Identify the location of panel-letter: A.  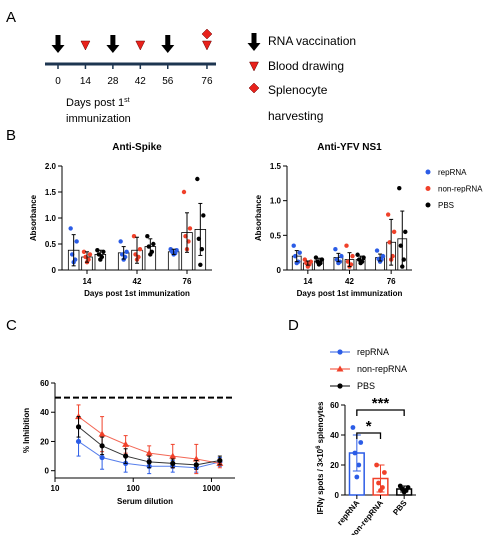
(11, 17).